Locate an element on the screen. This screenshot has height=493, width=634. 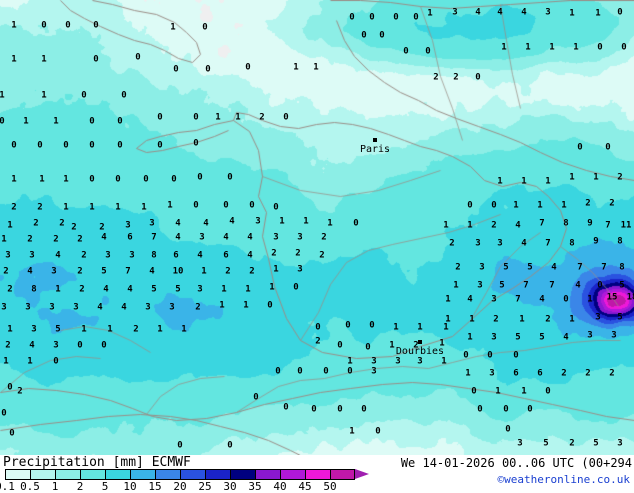
copyright-link: ©weatheronline.co.uk is located at coordinates (563, 479).